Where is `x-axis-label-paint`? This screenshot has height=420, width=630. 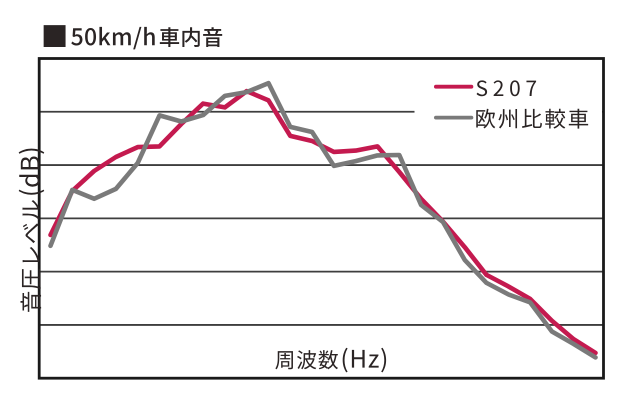 x-axis-label-paint is located at coordinates (331, 360).